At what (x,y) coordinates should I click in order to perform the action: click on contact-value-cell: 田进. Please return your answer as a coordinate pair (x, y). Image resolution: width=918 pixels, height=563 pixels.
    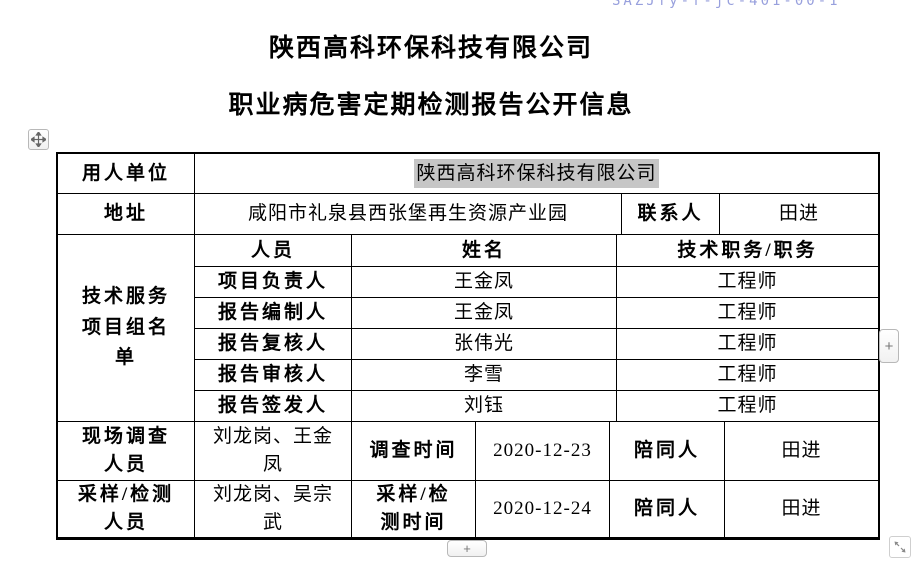
    Looking at the image, I should click on (799, 214).